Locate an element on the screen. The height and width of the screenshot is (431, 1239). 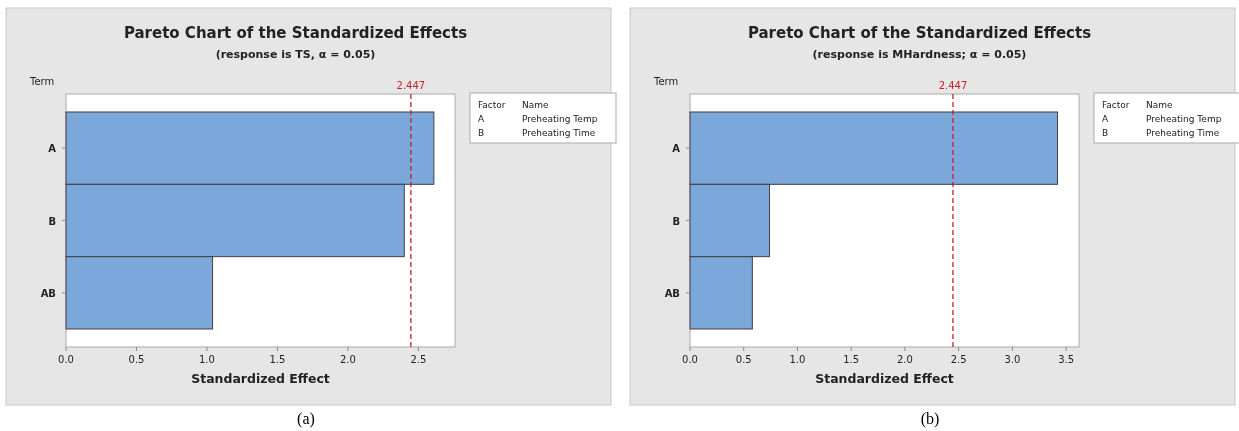
text: (a) is located at coordinates (306, 419).